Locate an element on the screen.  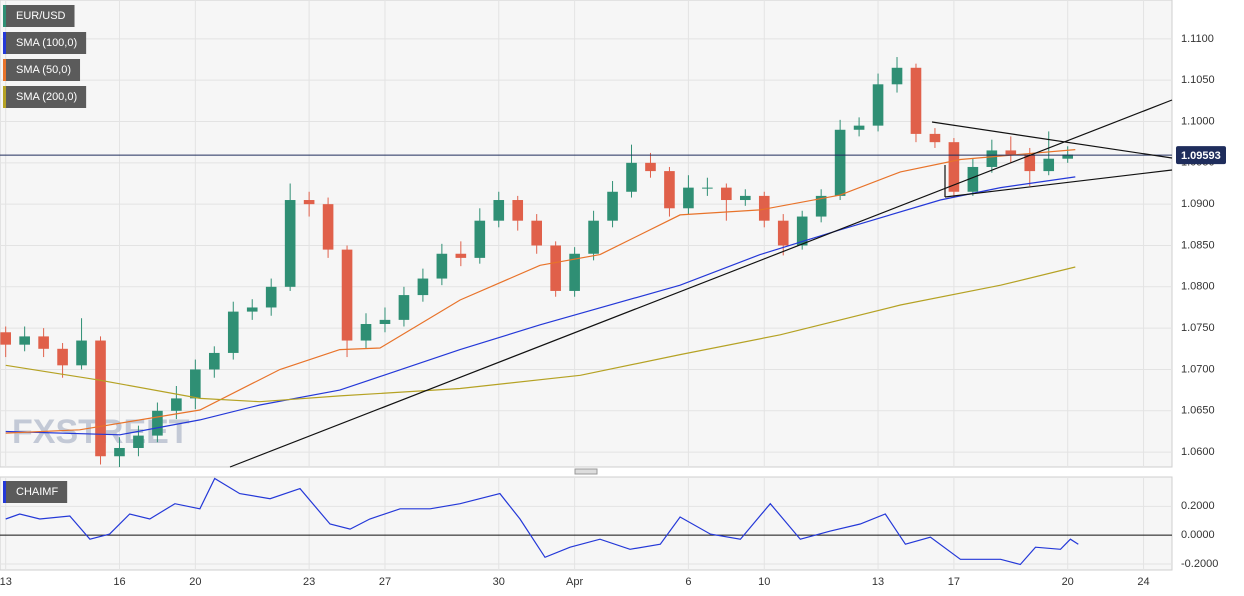
current-price-label: 1.09593 is located at coordinates (1201, 156).